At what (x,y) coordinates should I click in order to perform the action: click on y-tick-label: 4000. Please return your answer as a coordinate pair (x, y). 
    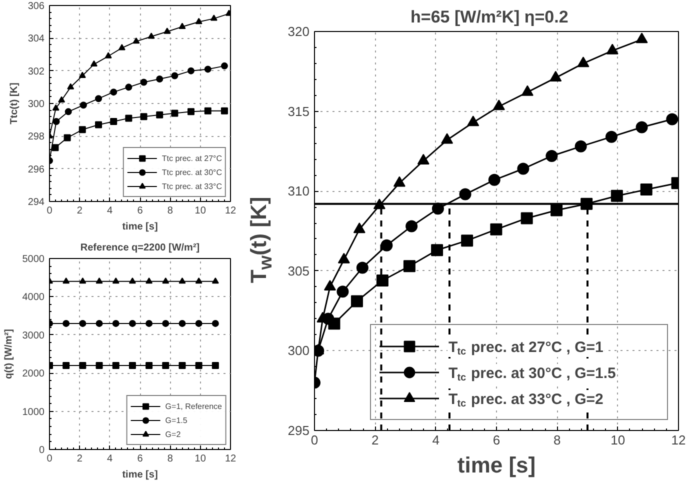
    Looking at the image, I should click on (33, 298).